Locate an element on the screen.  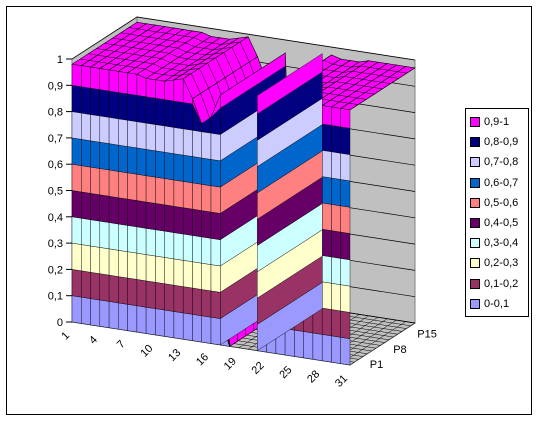
z-tick-label: 0,7 is located at coordinates (55, 139).